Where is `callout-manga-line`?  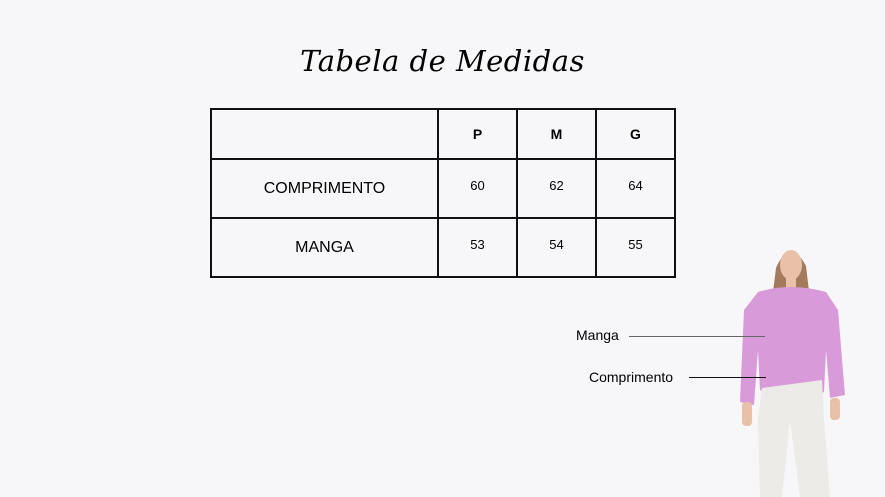 callout-manga-line is located at coordinates (697, 336).